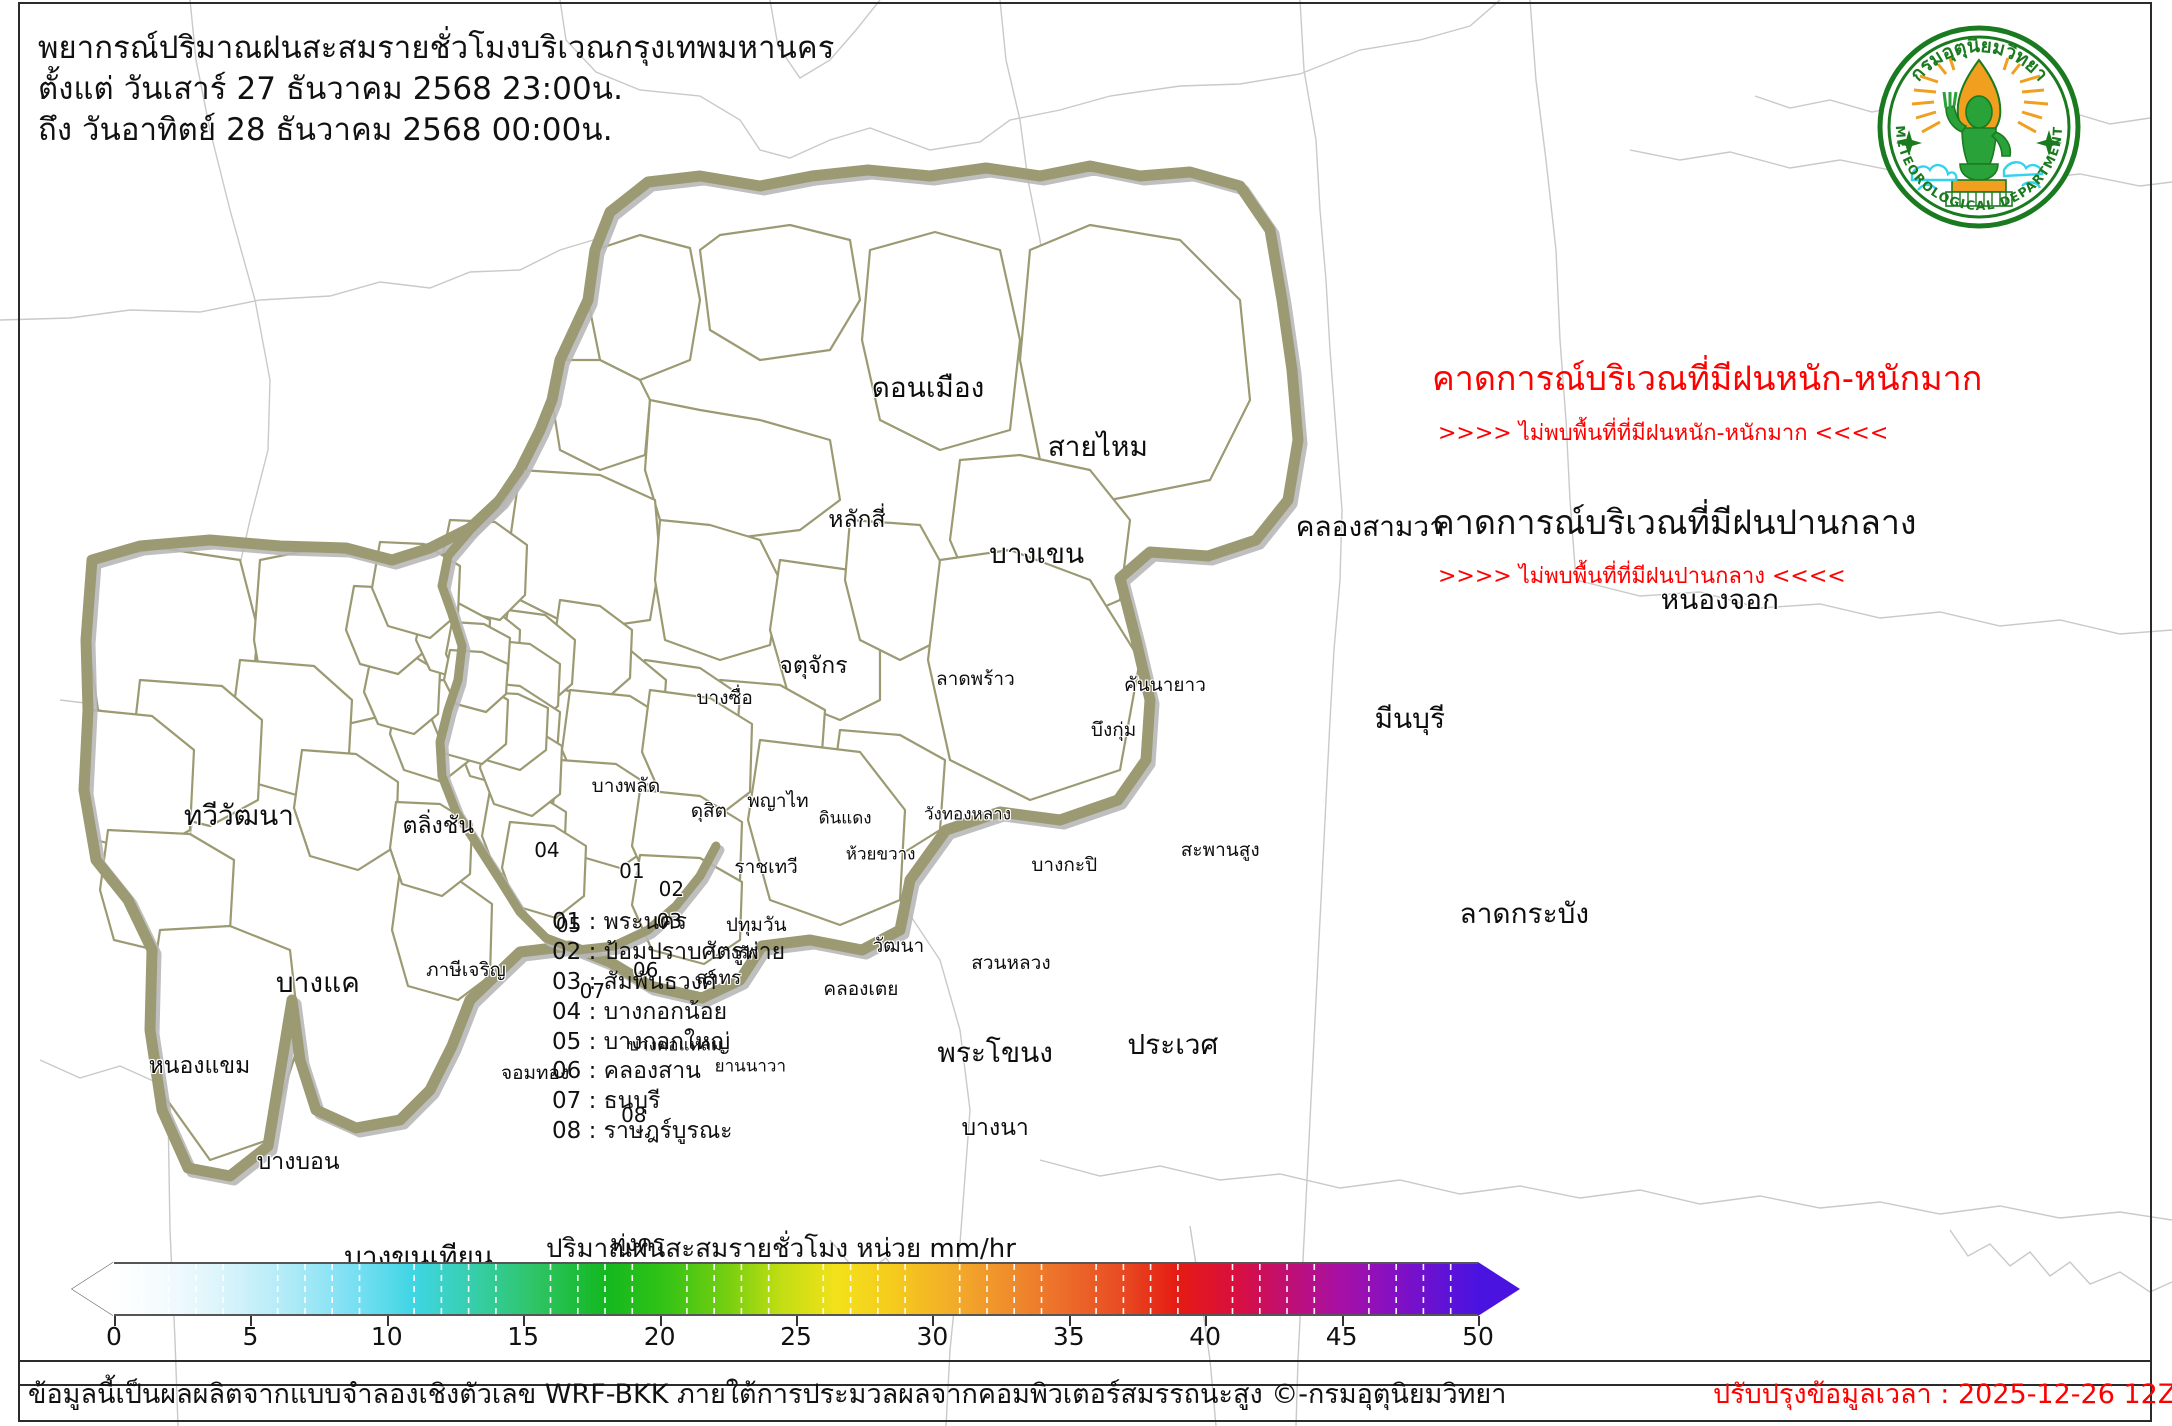 This screenshot has width=2172, height=1426. Describe the element at coordinates (645, 970) in the screenshot. I see `district-code-marker: 06` at that location.